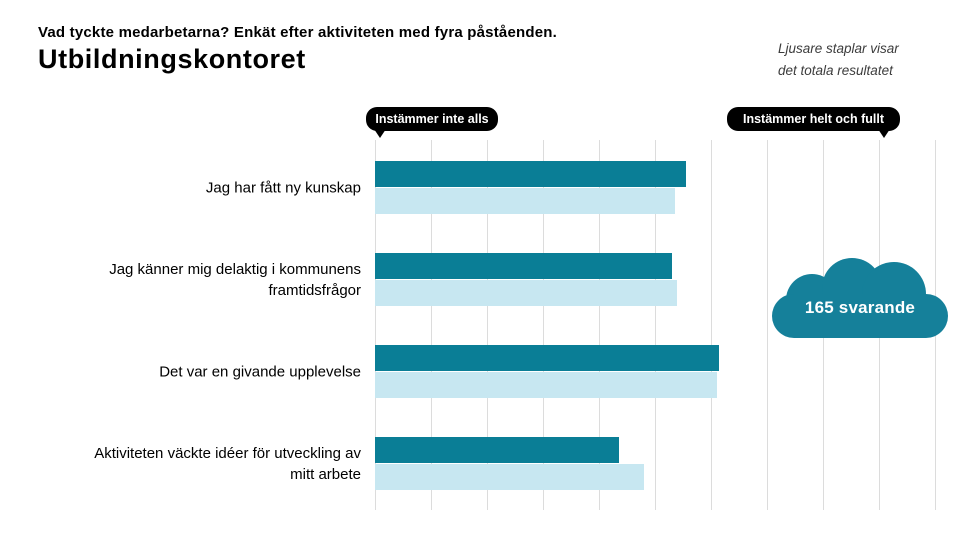 This screenshot has width=960, height=540. I want to click on category-label: Det var en givande upplevelse, so click(260, 371).